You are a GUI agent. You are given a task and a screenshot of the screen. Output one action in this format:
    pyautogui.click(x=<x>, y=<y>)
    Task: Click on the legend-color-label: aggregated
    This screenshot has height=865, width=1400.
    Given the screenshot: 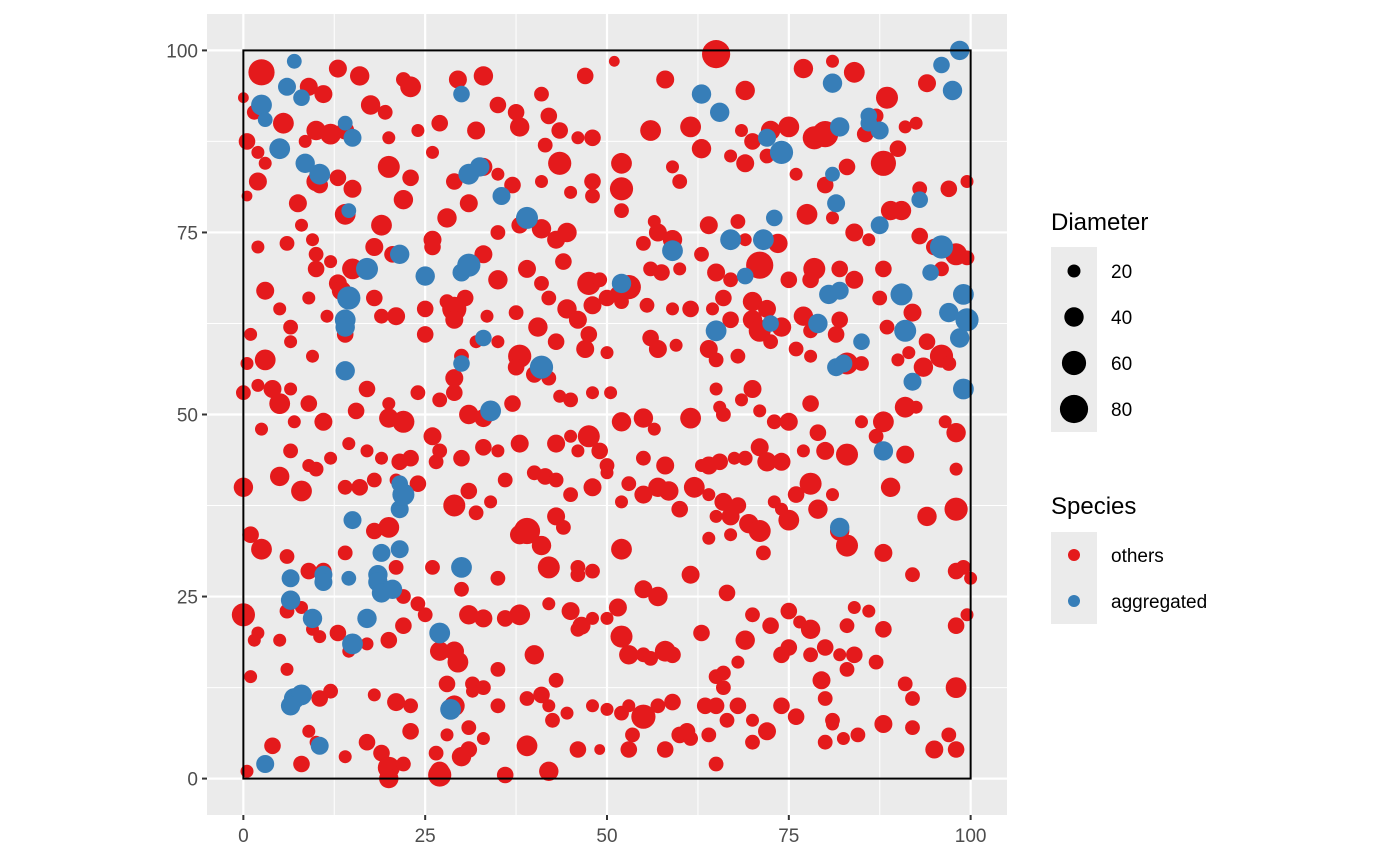 What is the action you would take?
    pyautogui.click(x=1159, y=602)
    